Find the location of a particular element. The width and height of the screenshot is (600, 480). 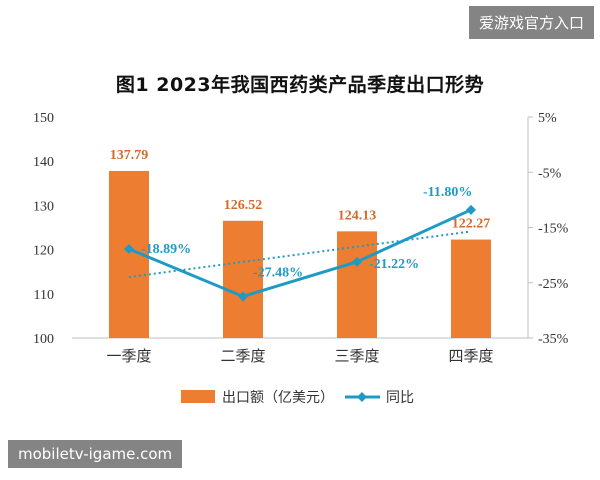

legend-line-label: 同比 is located at coordinates (400, 398).